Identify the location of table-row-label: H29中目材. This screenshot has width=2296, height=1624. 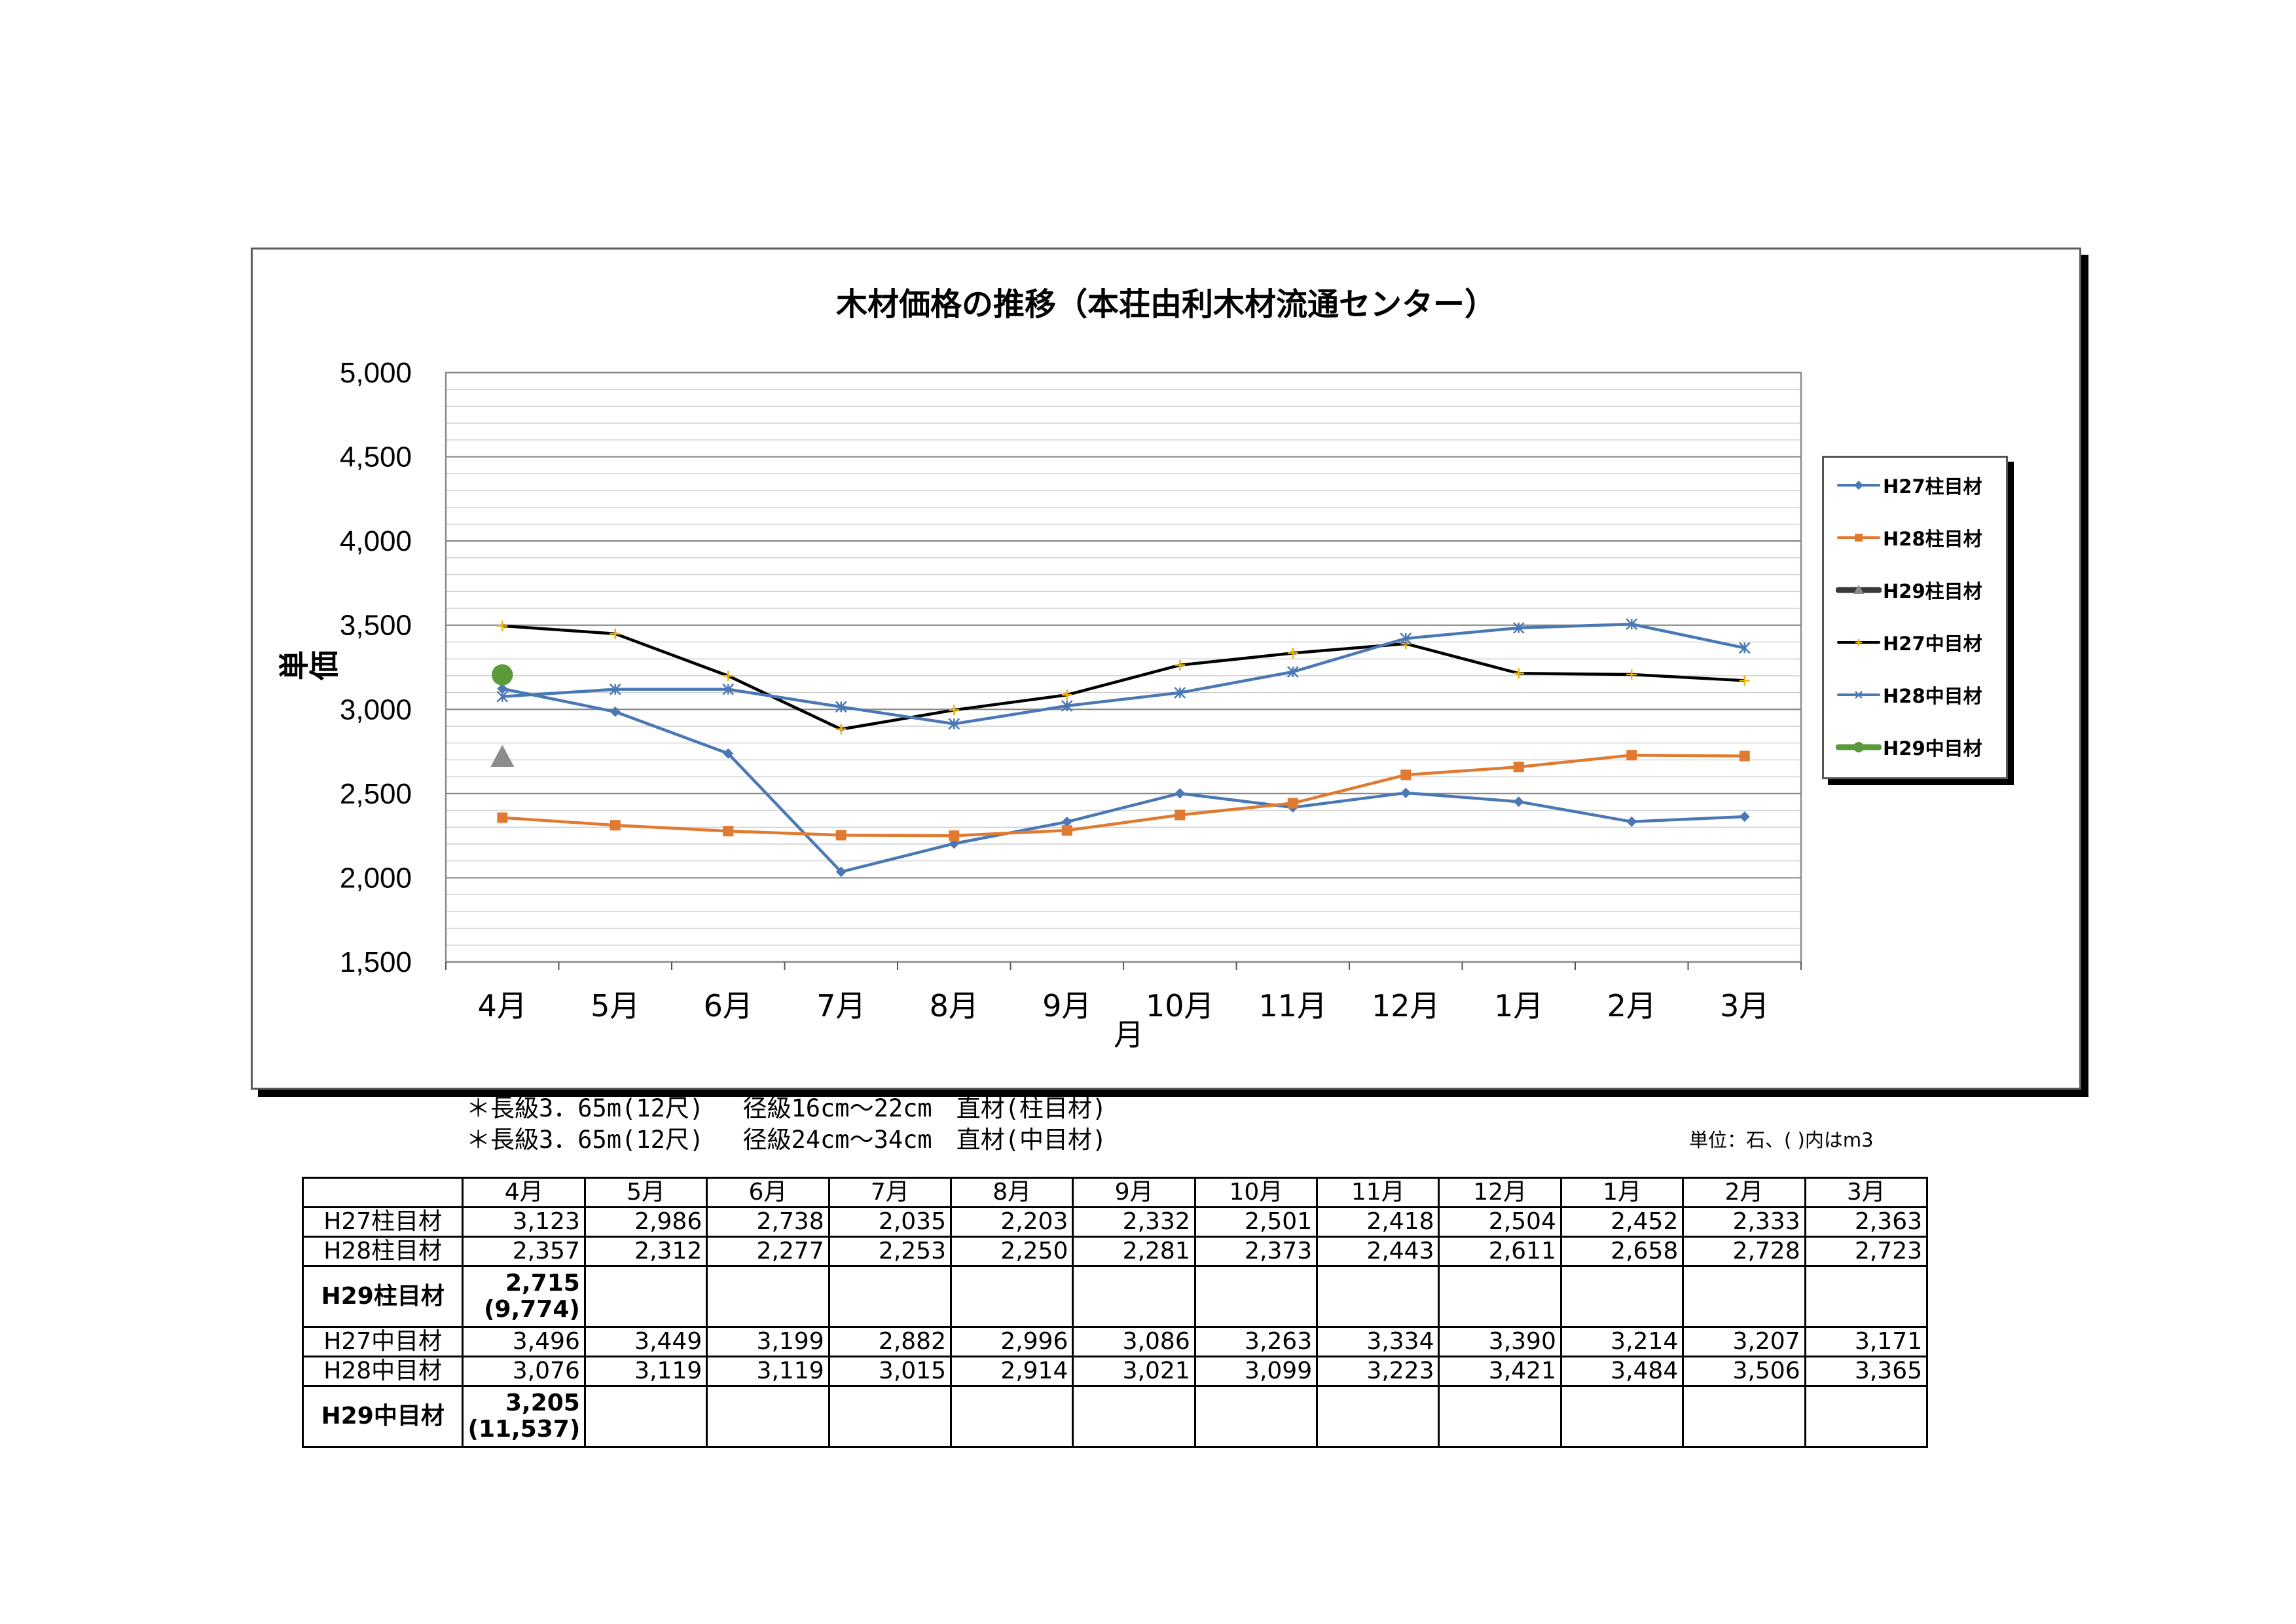
(382, 1416).